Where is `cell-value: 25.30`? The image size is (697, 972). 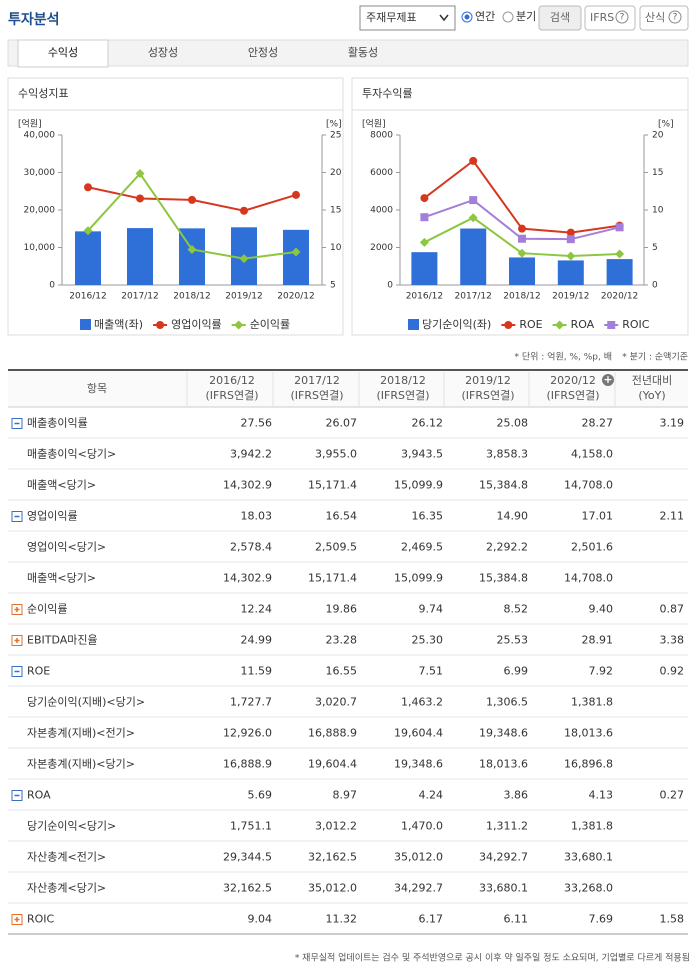
cell-value: 25.30 is located at coordinates (428, 640).